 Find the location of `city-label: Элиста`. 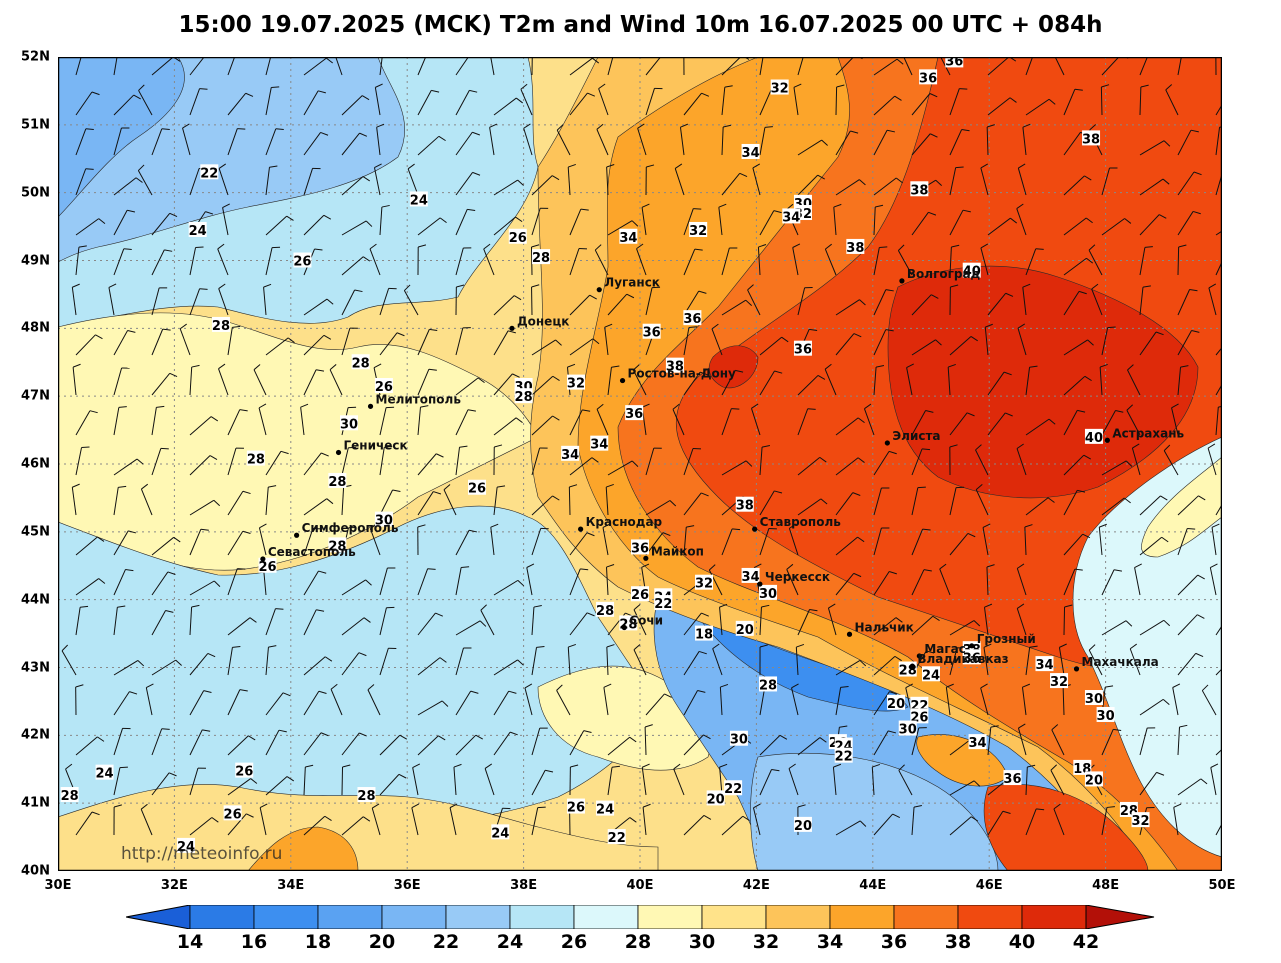

city-label: Элиста is located at coordinates (916, 436).